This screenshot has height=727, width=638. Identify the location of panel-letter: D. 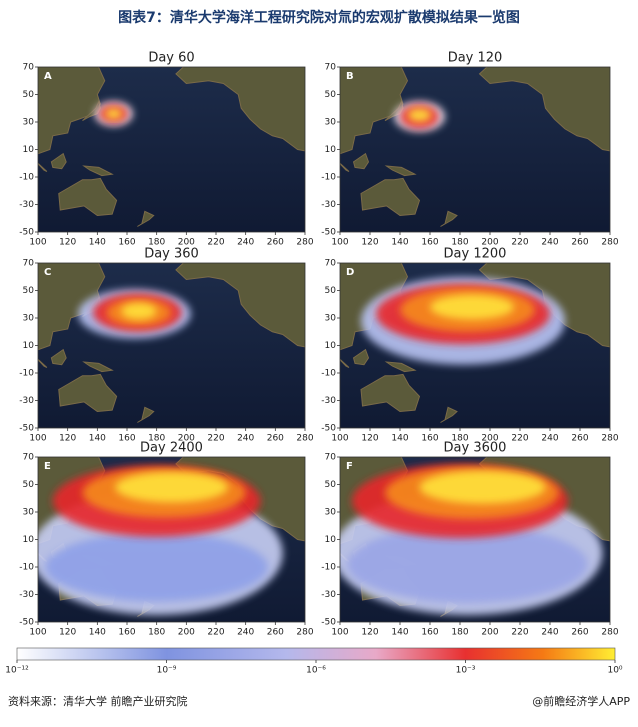
(350, 272).